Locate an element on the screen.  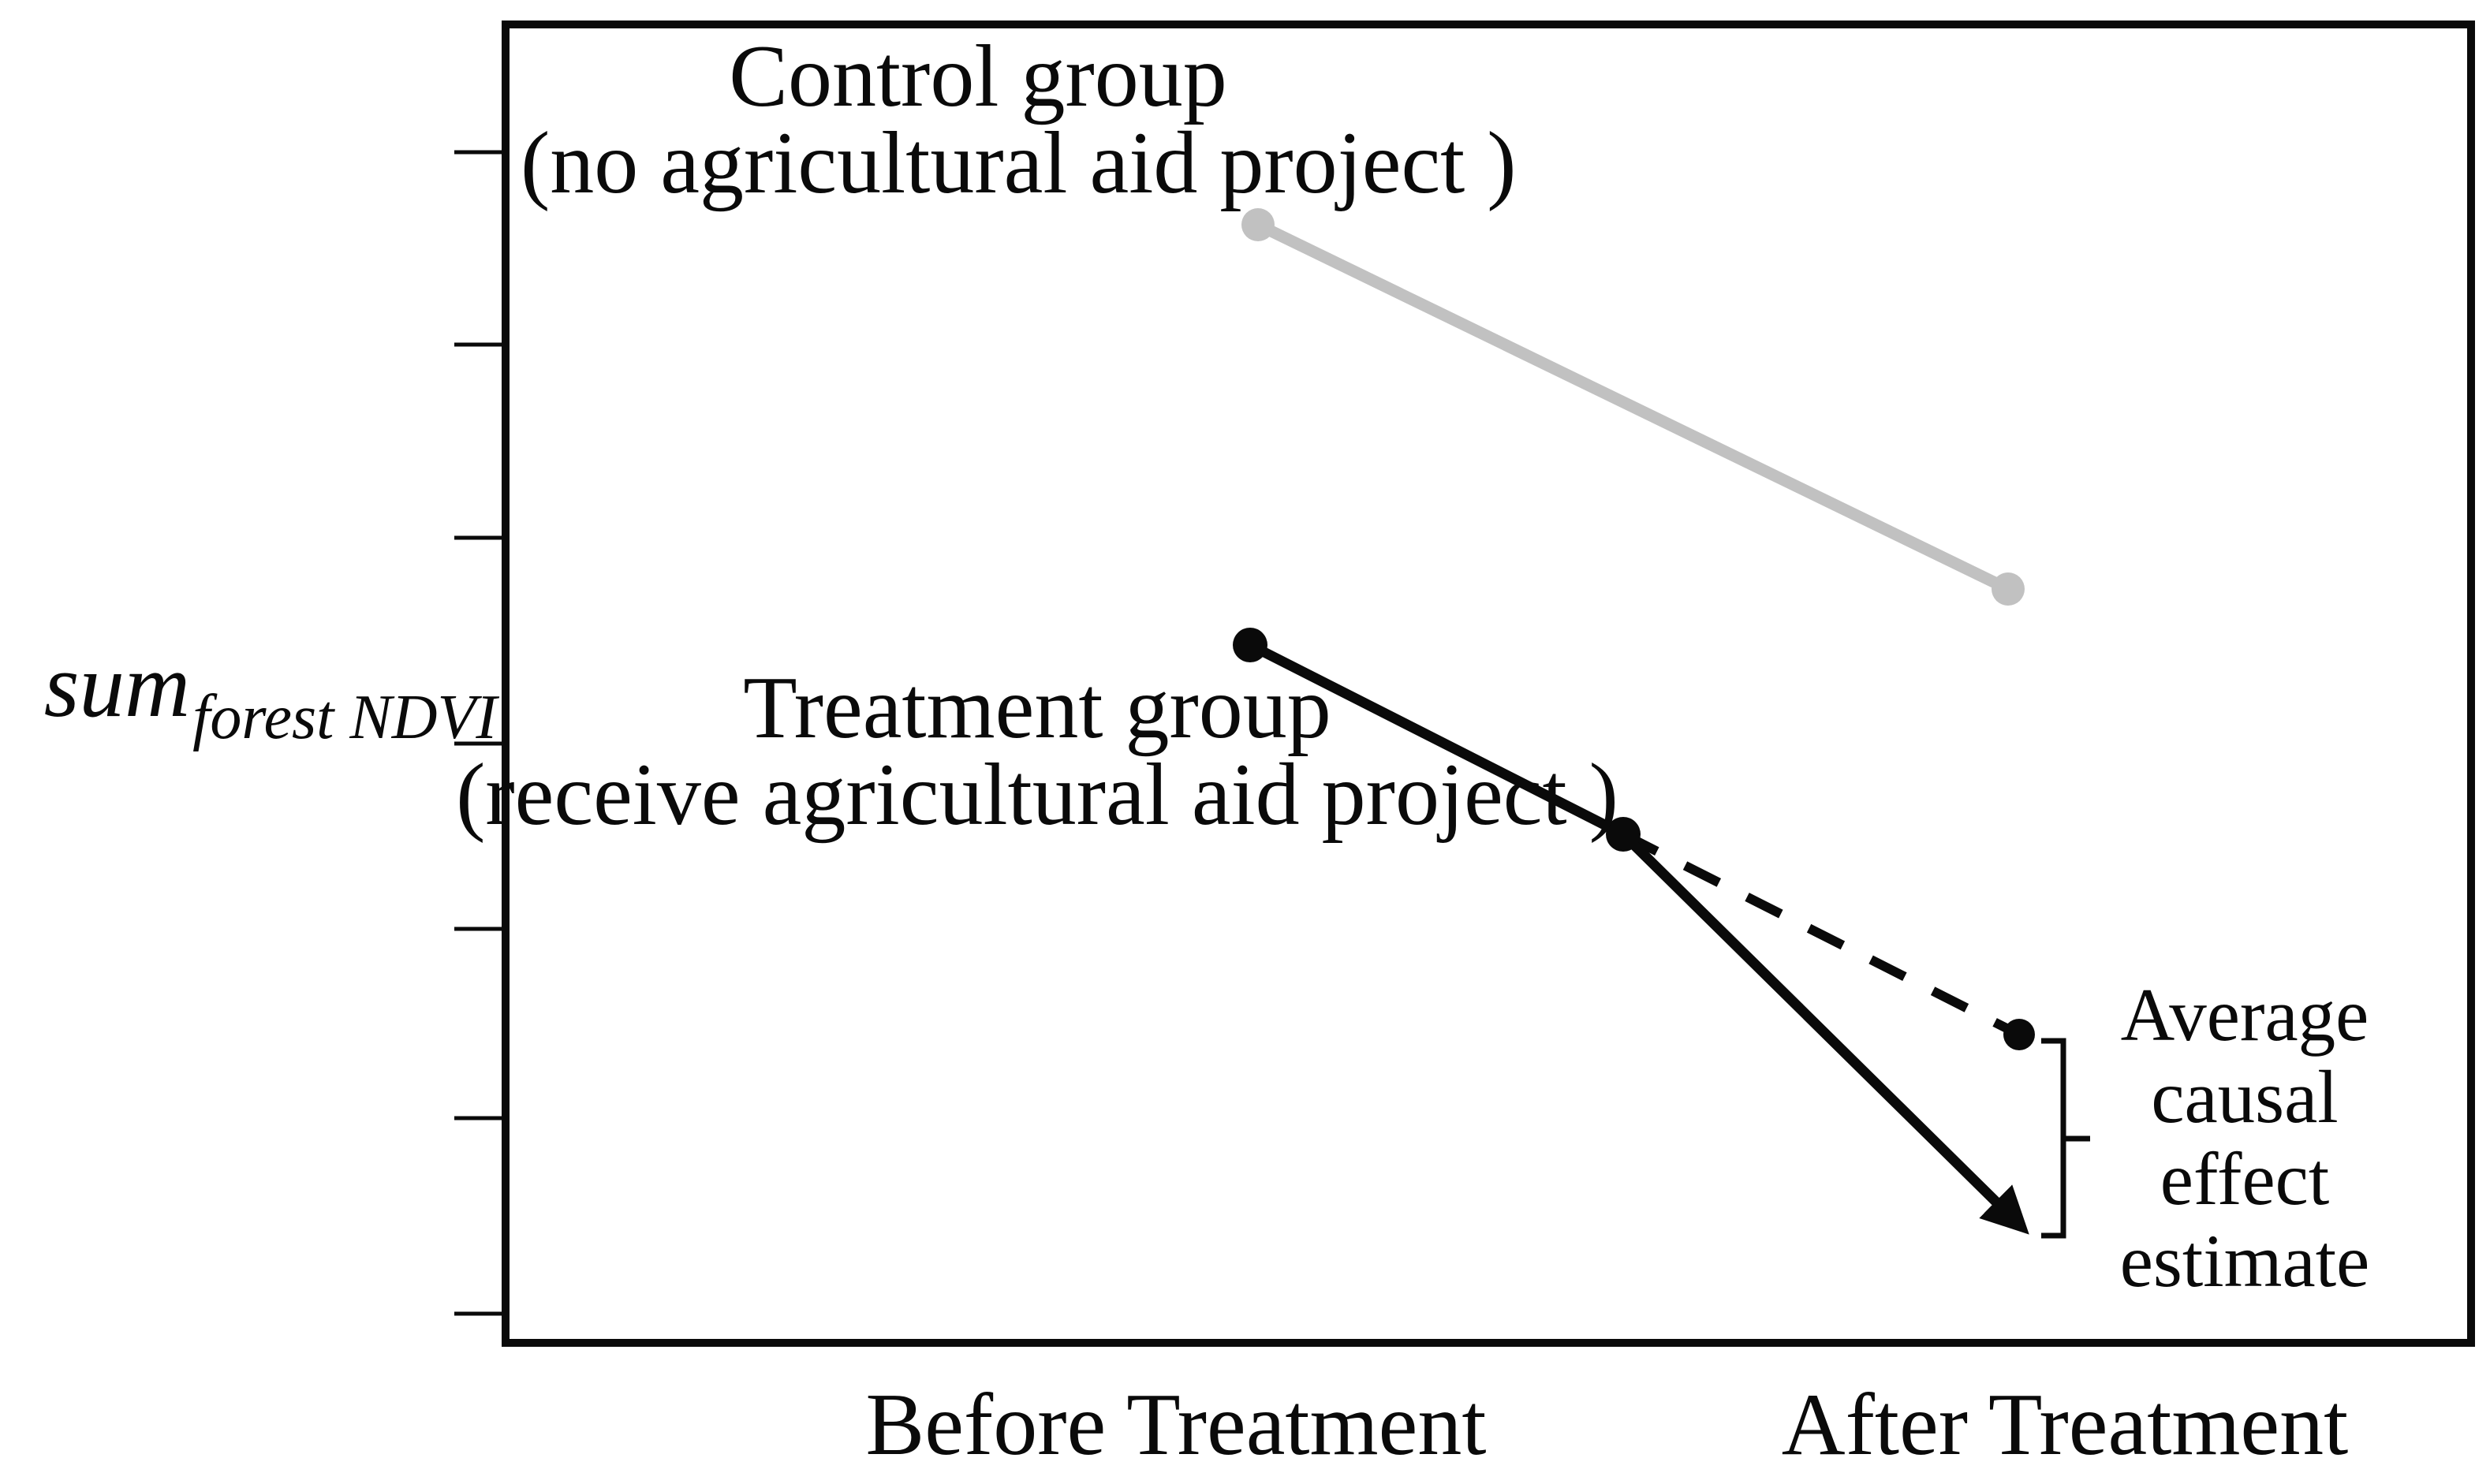
y-axis-label-base: sum is located at coordinates (117, 686).